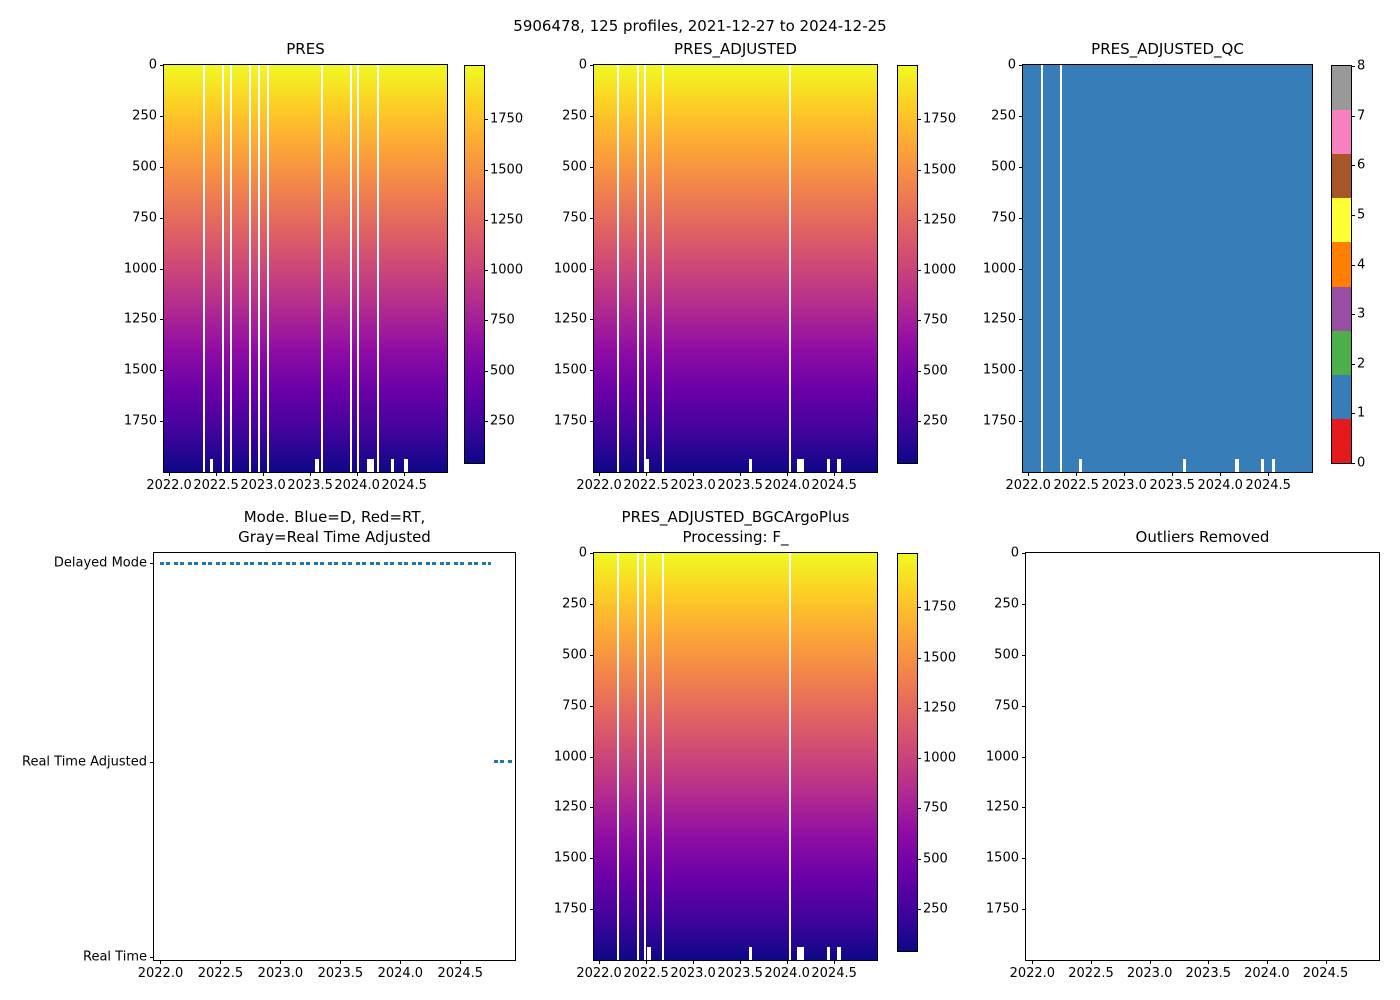  I want to click on colorbar-tick-label: 1750, so click(940, 607).